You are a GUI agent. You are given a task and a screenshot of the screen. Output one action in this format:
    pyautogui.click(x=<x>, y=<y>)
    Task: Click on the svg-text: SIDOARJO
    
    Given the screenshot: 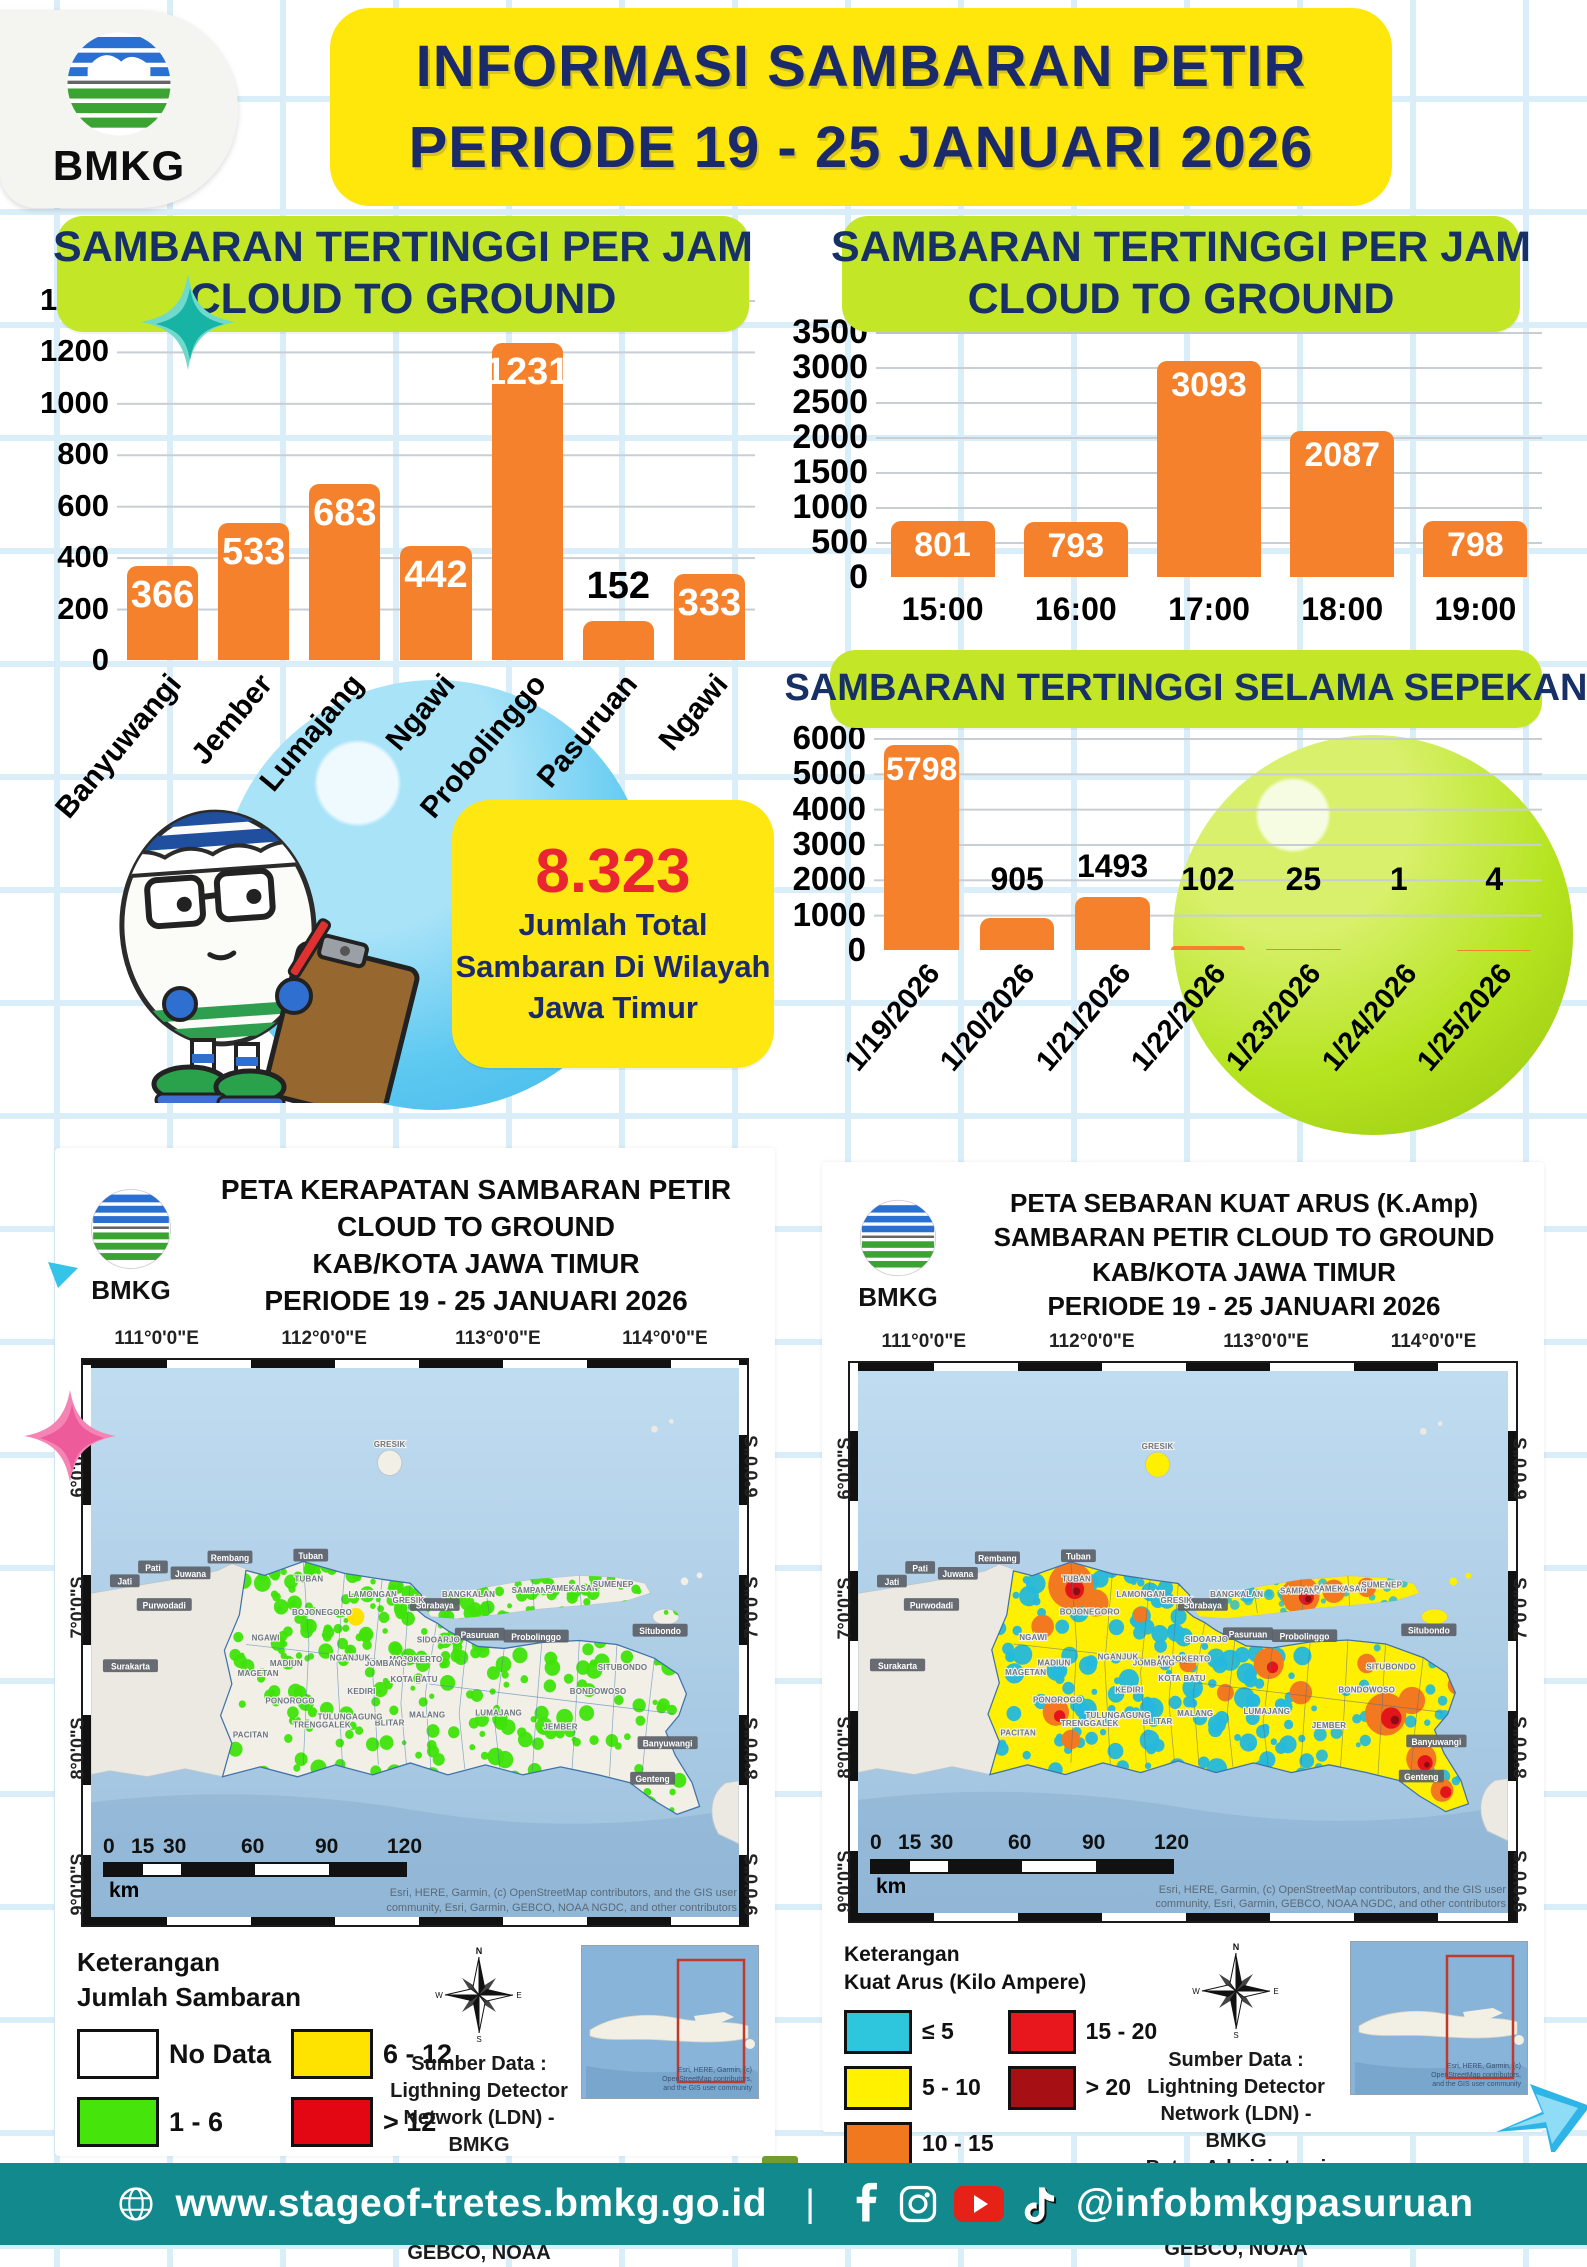 What is the action you would take?
    pyautogui.click(x=1206, y=1639)
    